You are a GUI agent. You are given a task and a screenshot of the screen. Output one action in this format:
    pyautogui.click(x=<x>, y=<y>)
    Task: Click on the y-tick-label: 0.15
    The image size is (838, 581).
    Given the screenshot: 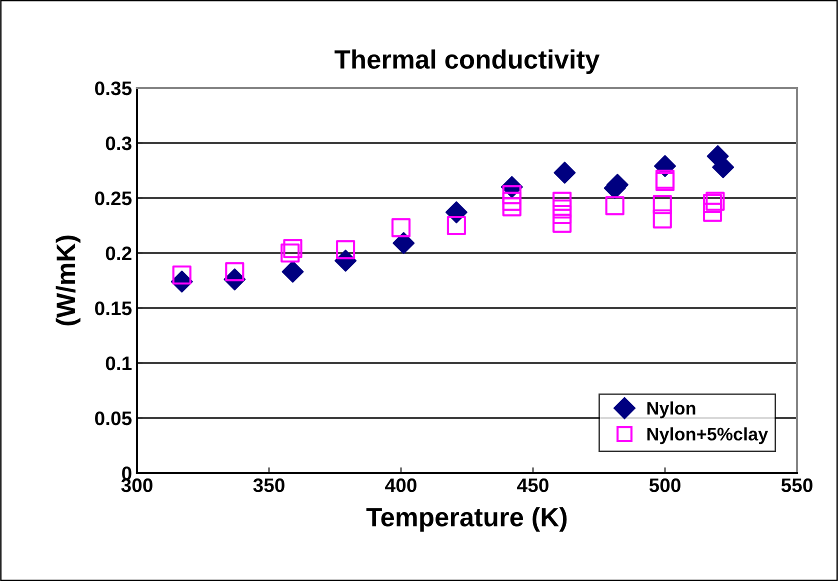 What is the action you would take?
    pyautogui.click(x=113, y=308)
    